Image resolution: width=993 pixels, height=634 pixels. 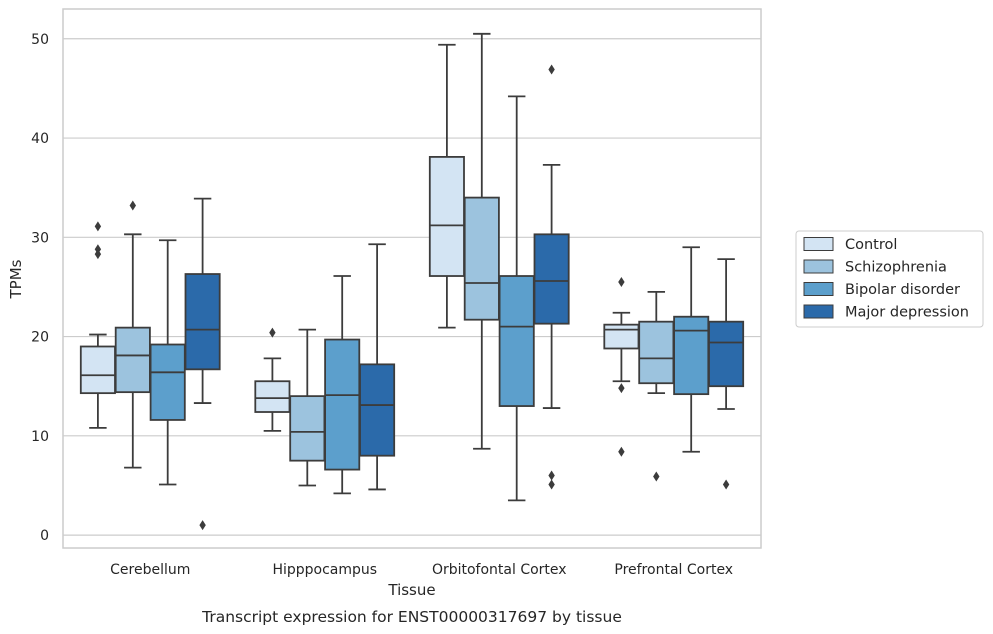 What do you see at coordinates (150, 570) in the screenshot?
I see `x-tick-label: Cerebellum` at bounding box center [150, 570].